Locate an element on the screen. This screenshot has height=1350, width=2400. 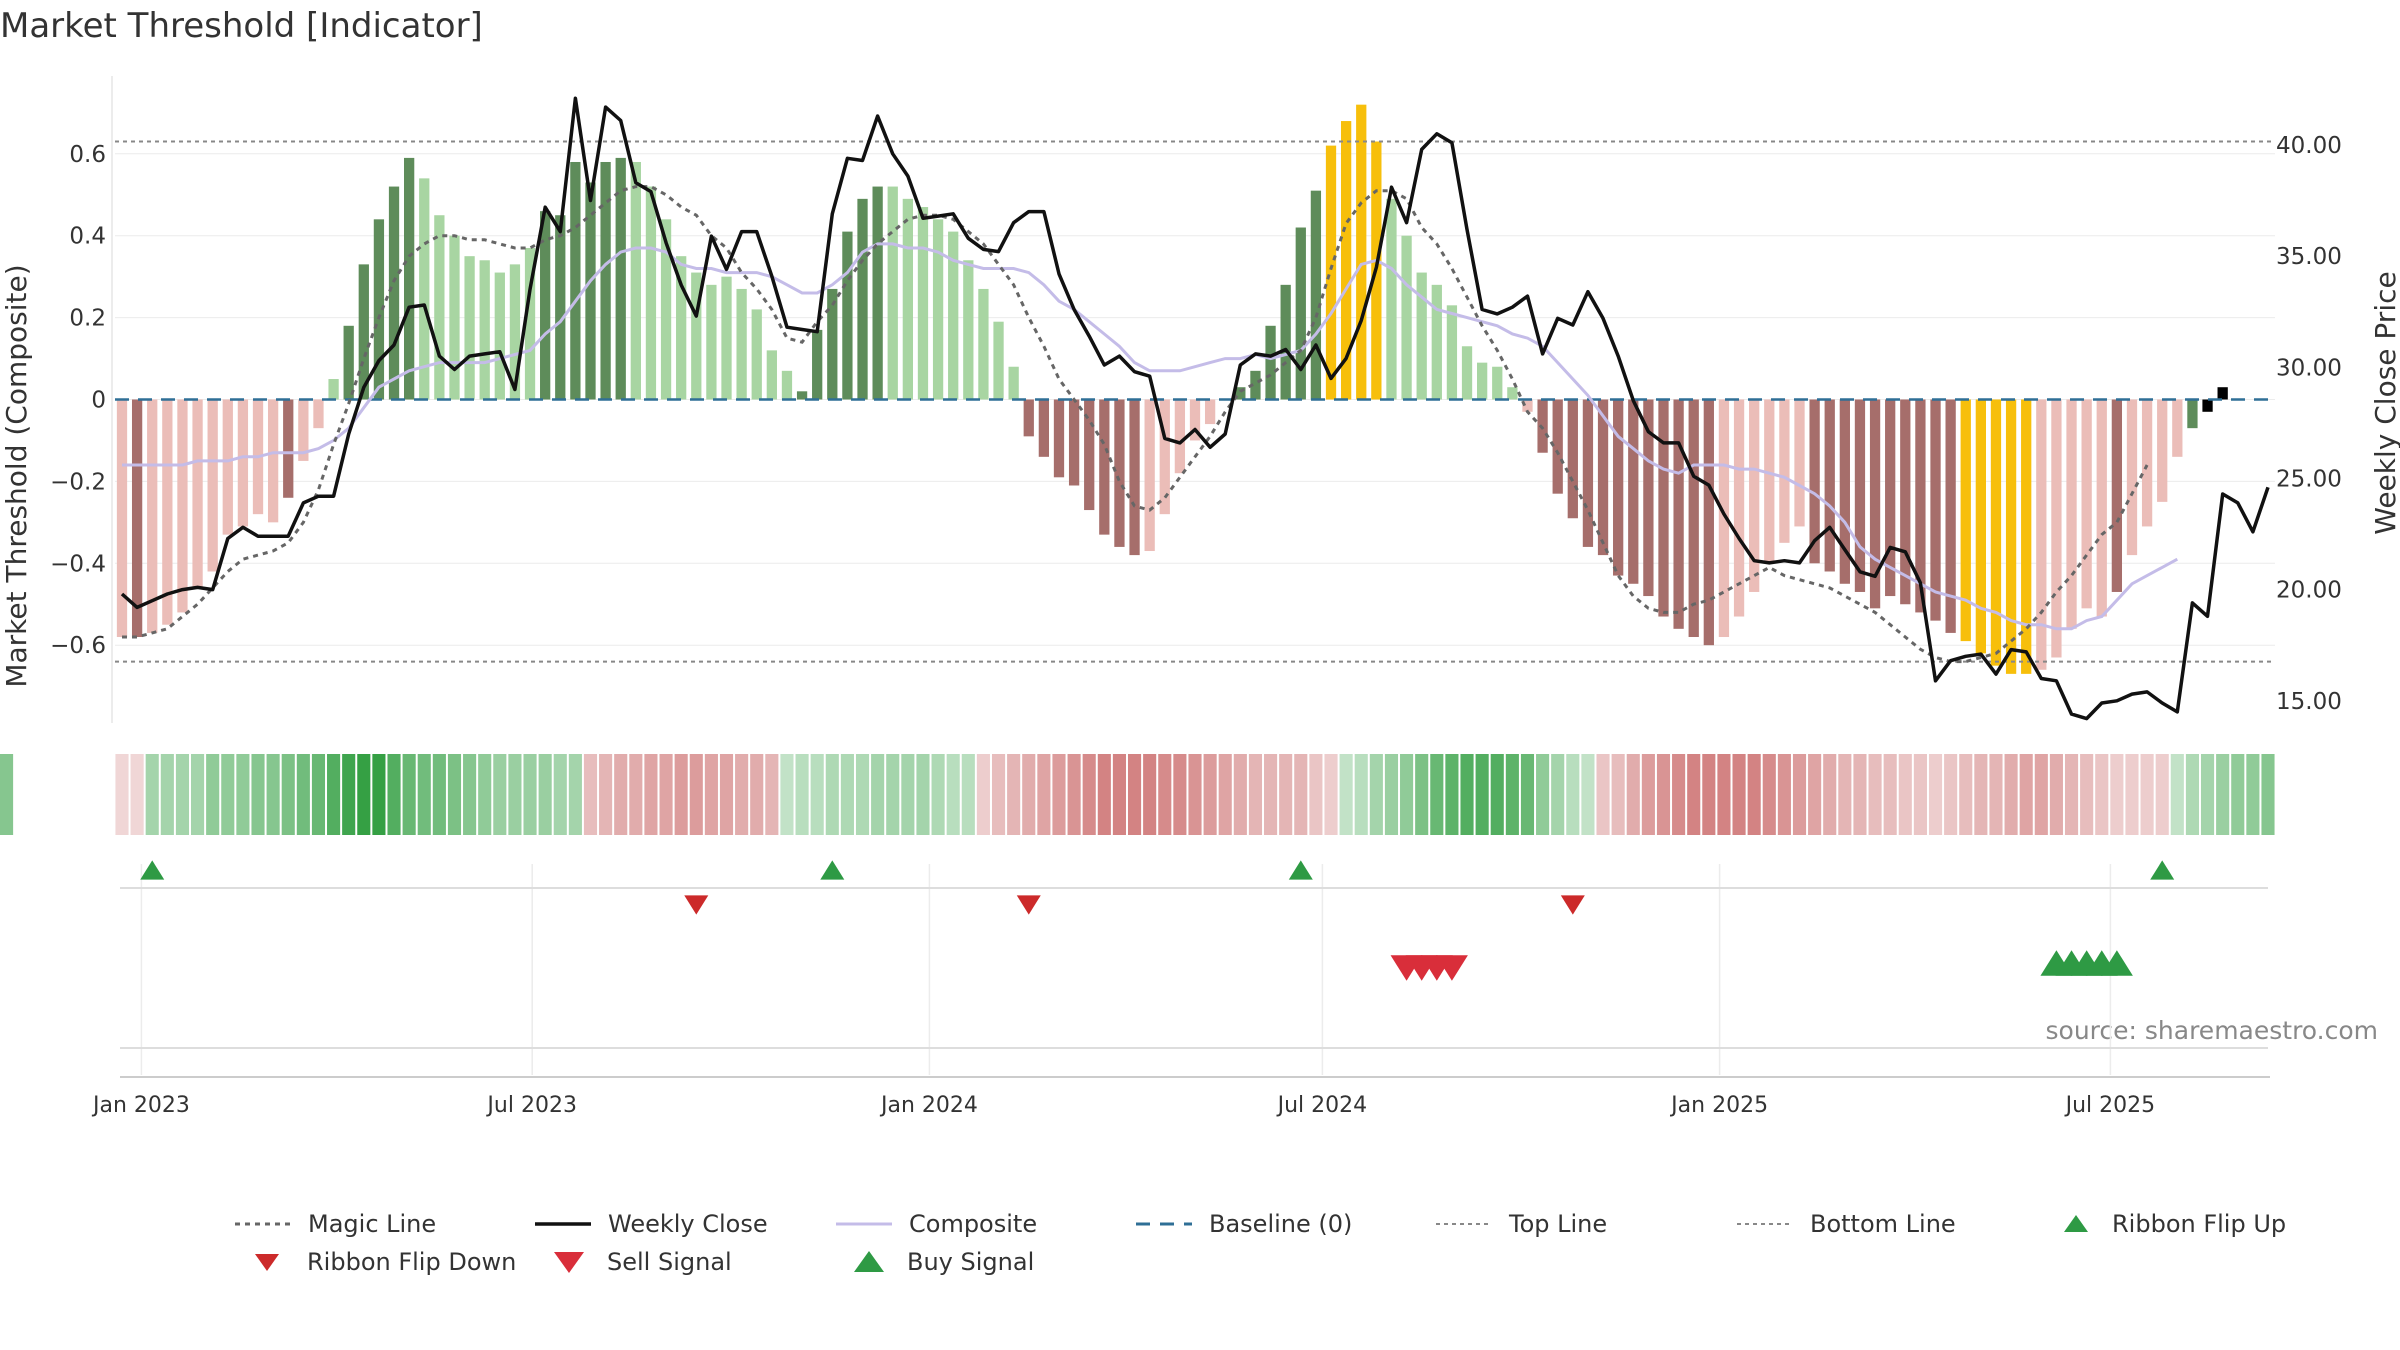
legend-swatch-flip-down is located at coordinates (267, 1262).